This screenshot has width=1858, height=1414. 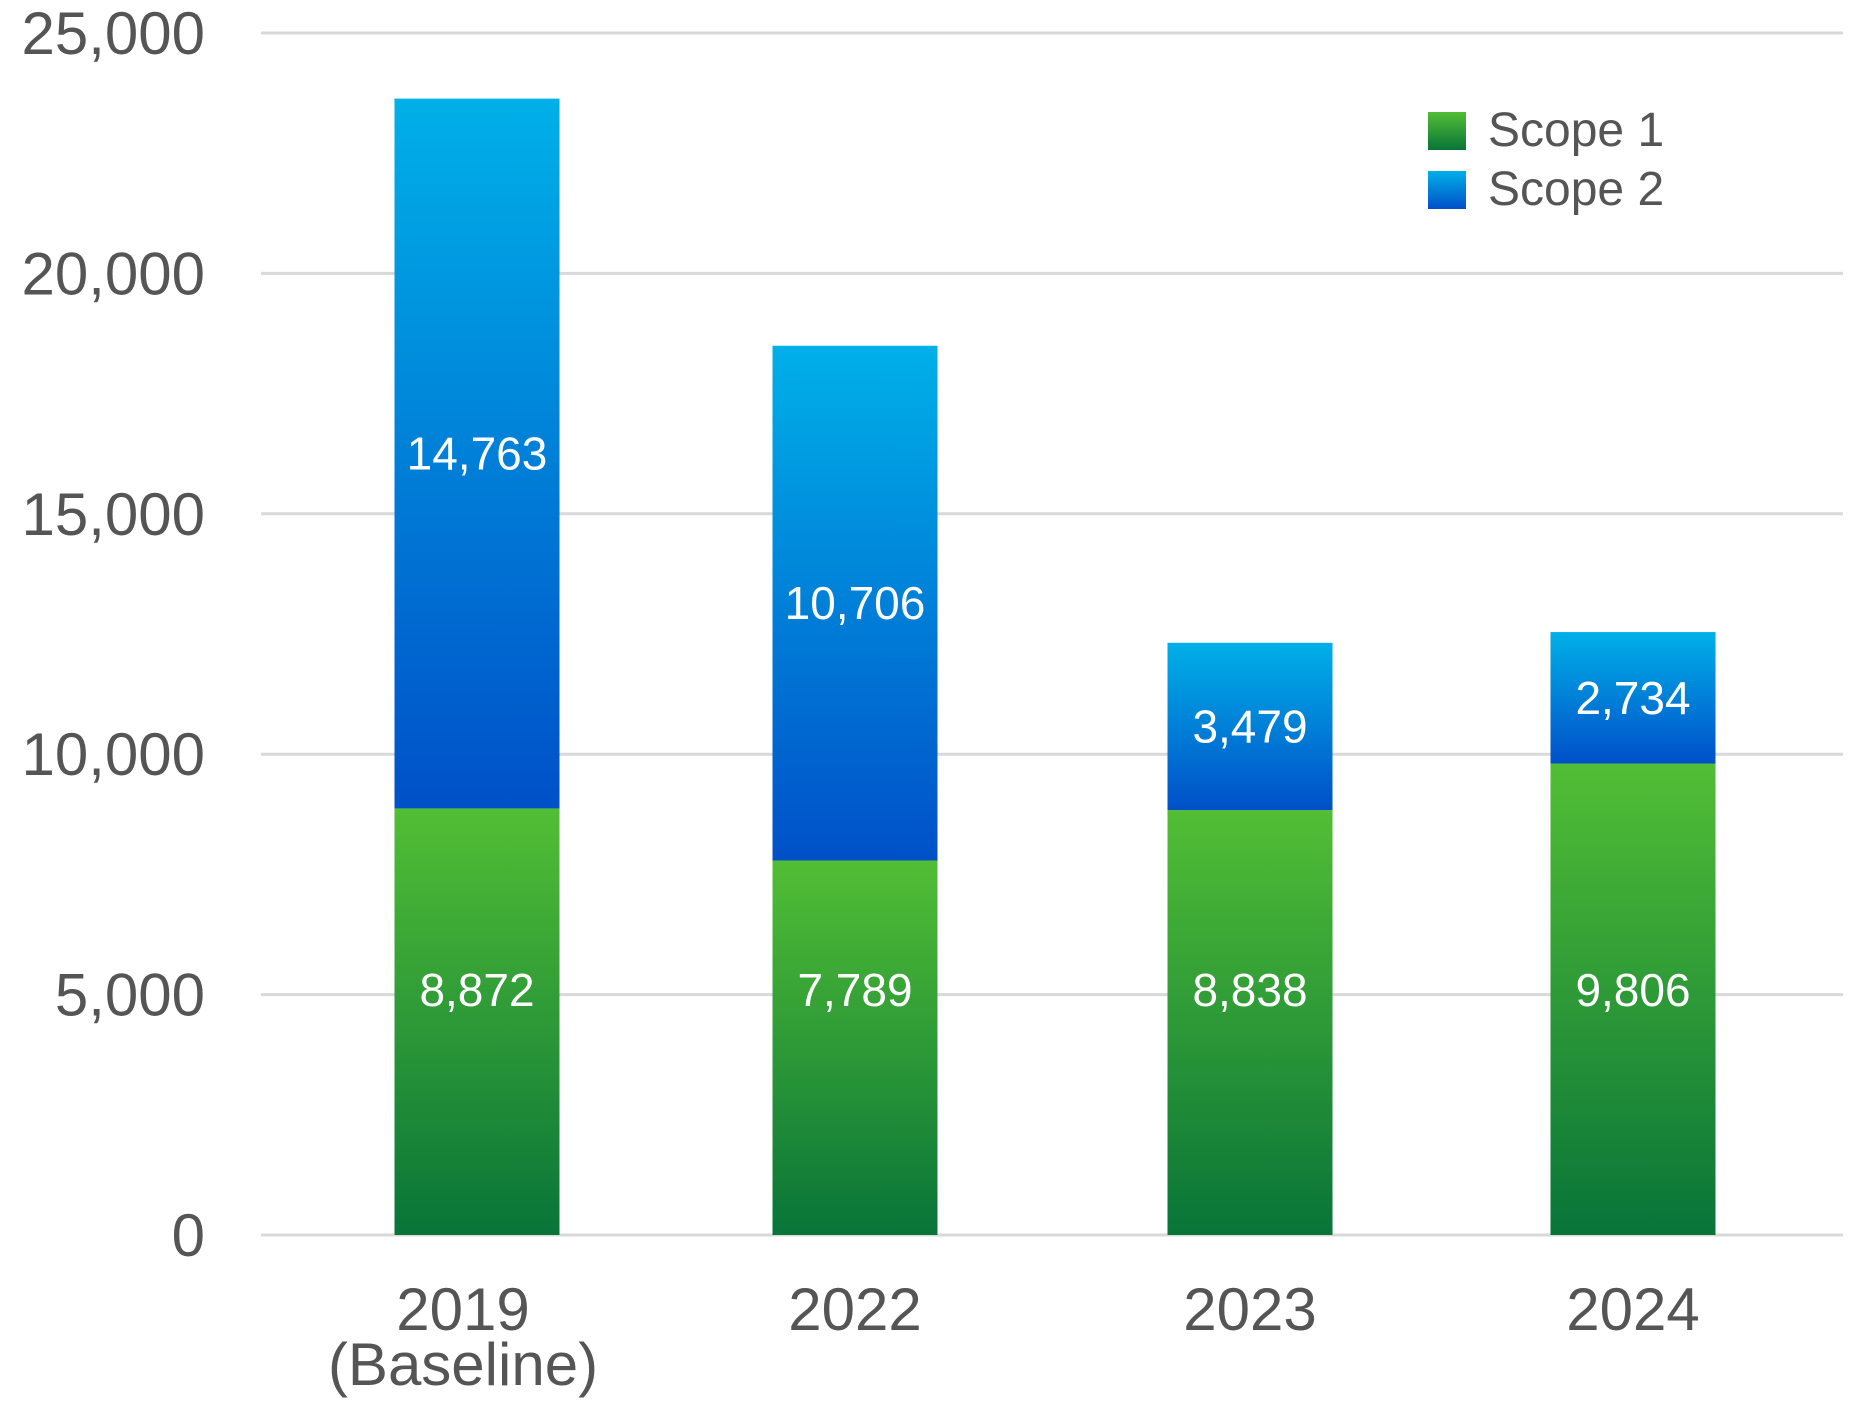 What do you see at coordinates (113, 634) in the screenshot?
I see `y-axis: 0 5,000 10,000 15,000 20,000 25,000` at bounding box center [113, 634].